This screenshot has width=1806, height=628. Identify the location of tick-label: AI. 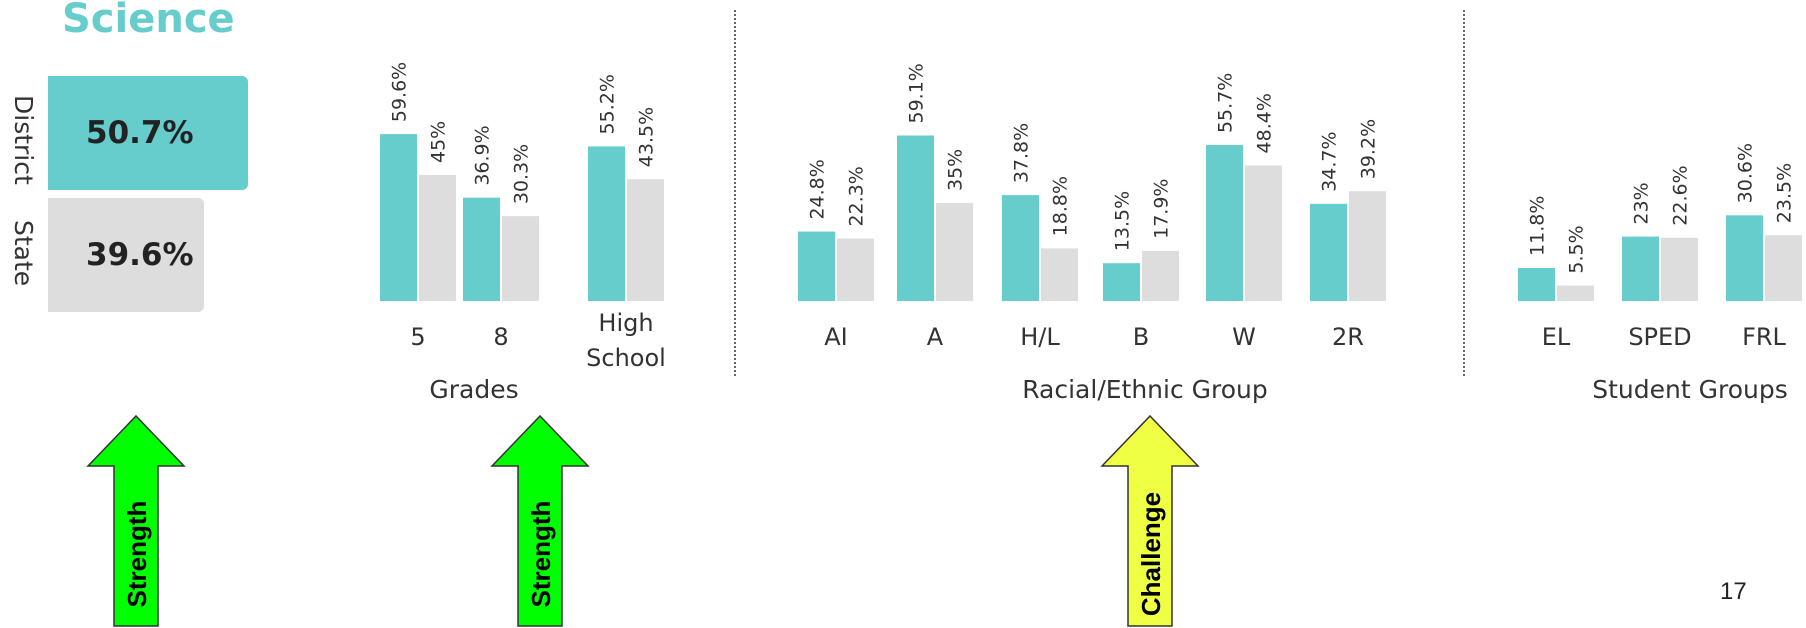
(836, 337).